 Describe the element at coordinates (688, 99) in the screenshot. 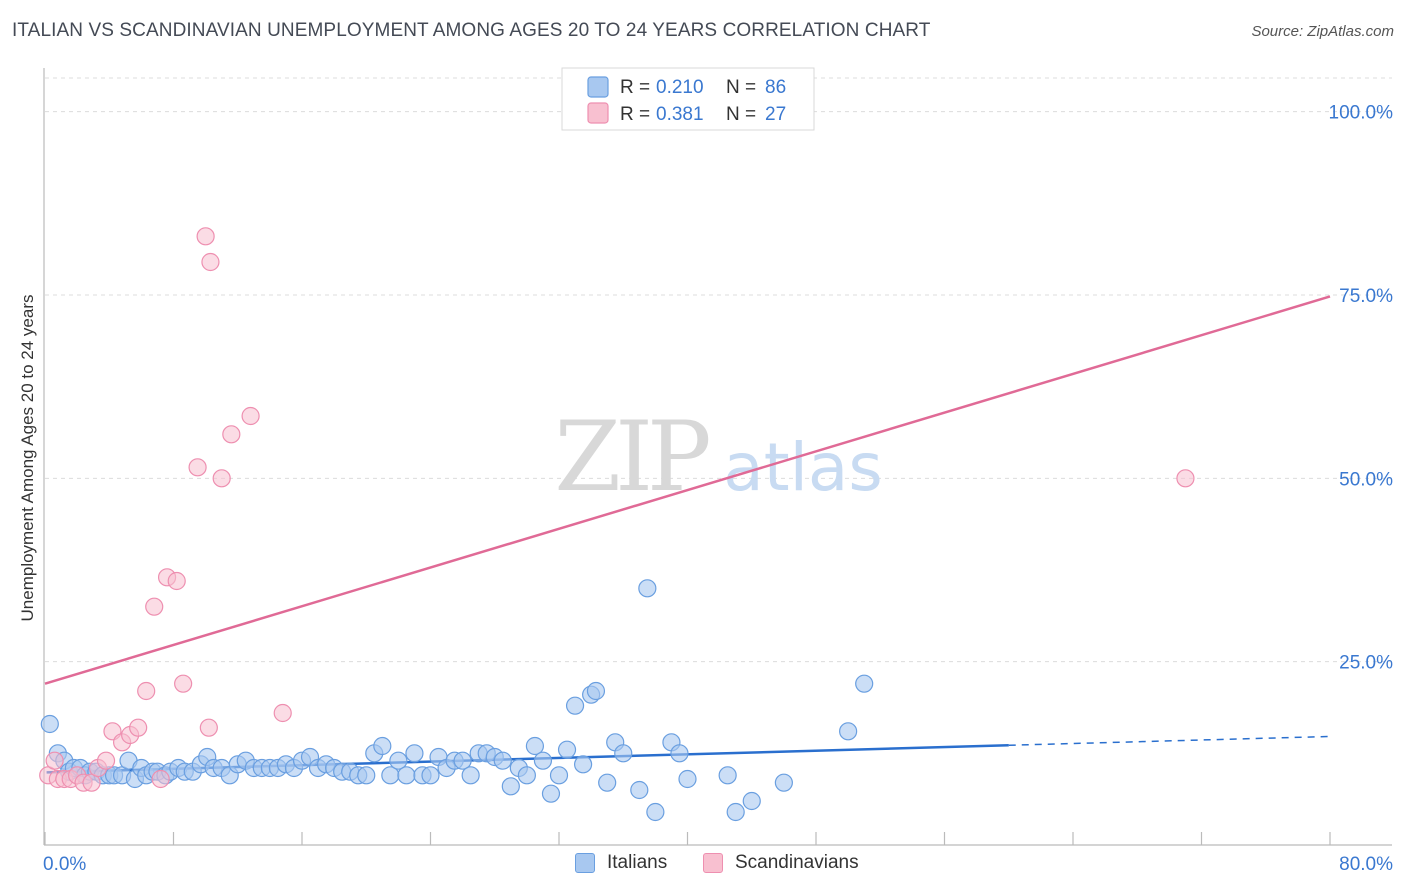

I see `legend-box: R = 0.210 N = 86 R = 0.381 N = 27` at that location.